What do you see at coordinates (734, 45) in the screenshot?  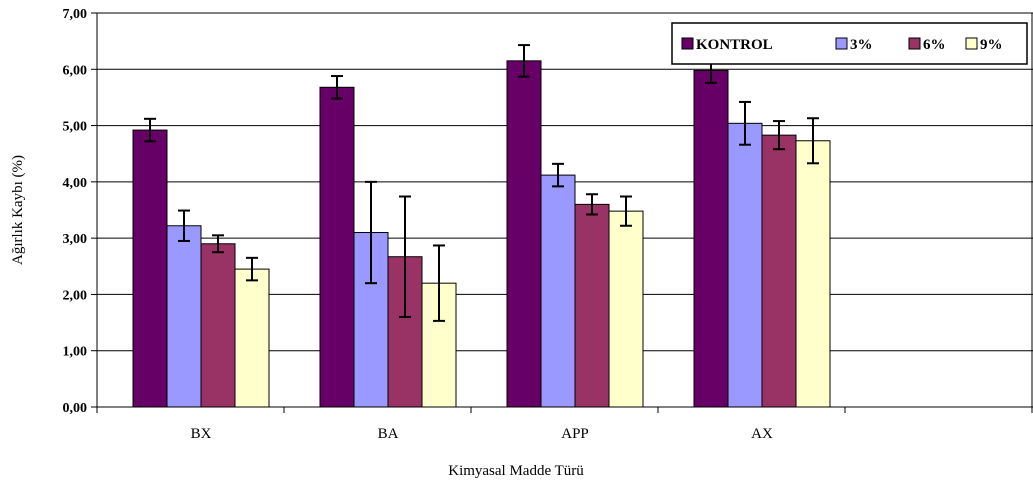 I see `legend-label: KONTROL` at bounding box center [734, 45].